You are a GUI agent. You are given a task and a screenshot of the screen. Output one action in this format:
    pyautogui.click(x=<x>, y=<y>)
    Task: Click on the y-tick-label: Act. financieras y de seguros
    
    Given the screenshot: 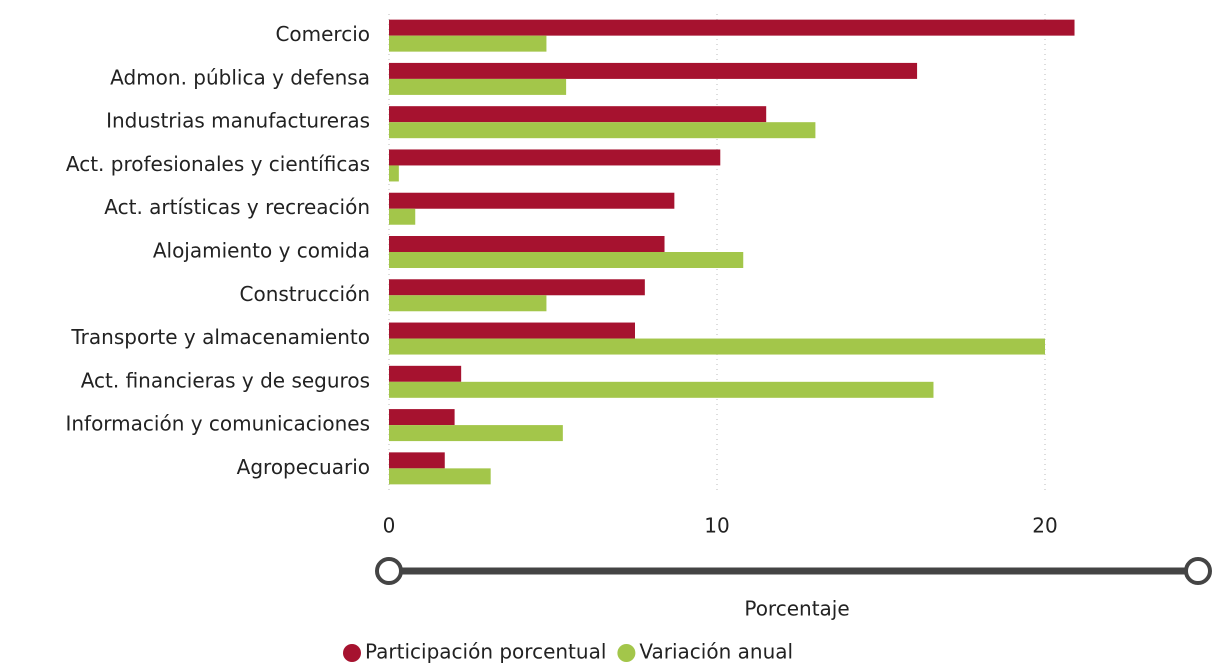 What is the action you would take?
    pyautogui.click(x=225, y=380)
    